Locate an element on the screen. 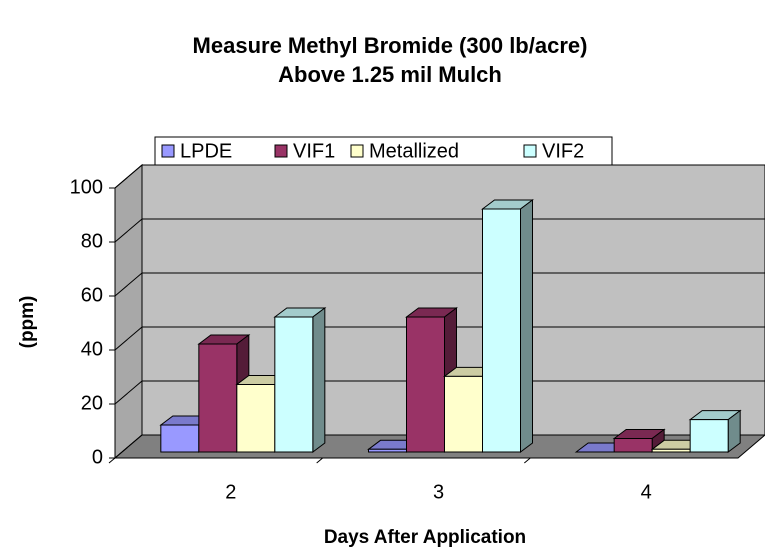  x-tick-label: 2 is located at coordinates (230, 492).